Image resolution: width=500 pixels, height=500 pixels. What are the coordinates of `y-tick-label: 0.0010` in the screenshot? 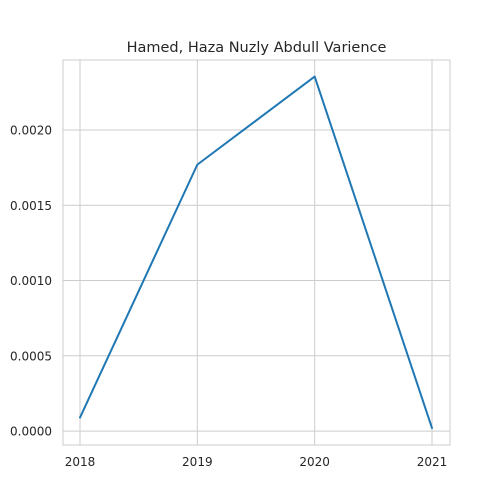 It's located at (31, 281).